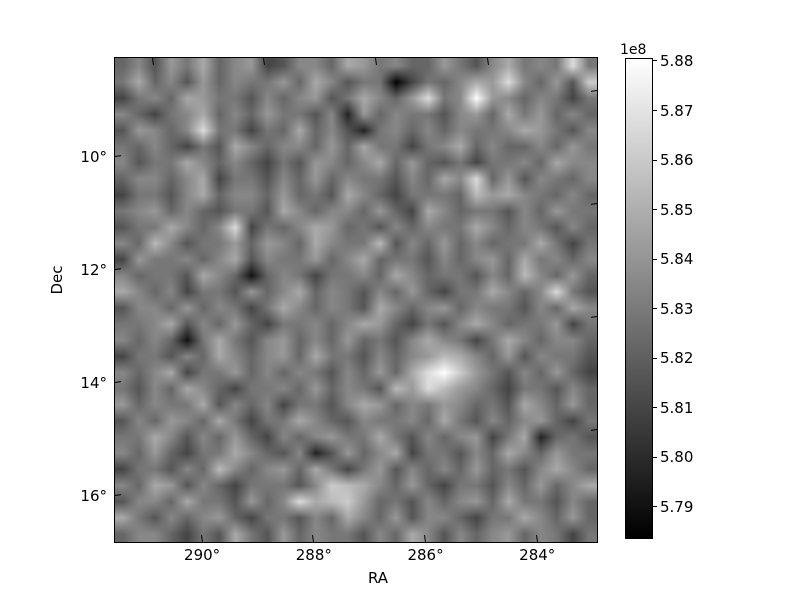 The image size is (800, 600). I want to click on colorbar-tick-label: 5.82, so click(677, 358).